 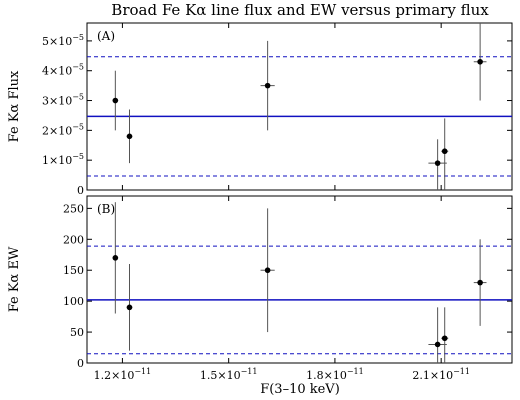 I want to click on y-tick-label: 150, so click(x=73, y=270).